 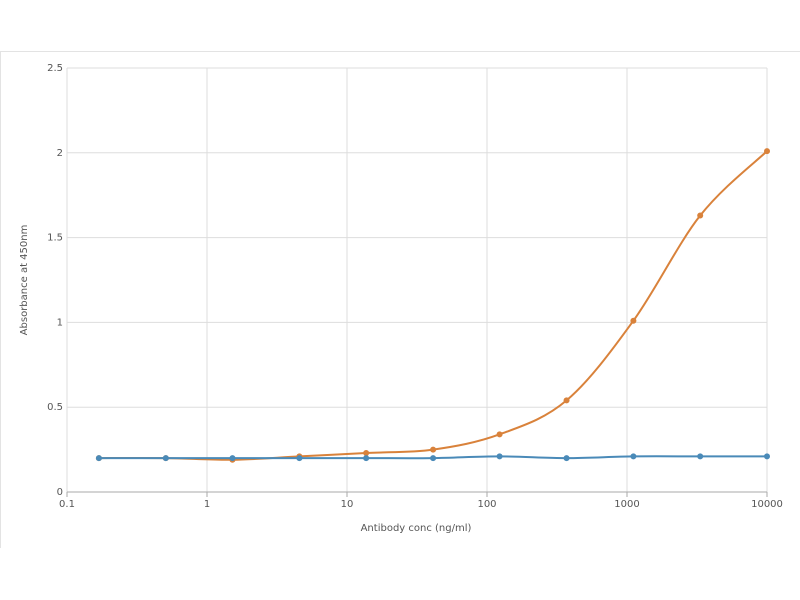 I want to click on y-axis-label: Absorbance at 450nm, so click(x=24, y=280).